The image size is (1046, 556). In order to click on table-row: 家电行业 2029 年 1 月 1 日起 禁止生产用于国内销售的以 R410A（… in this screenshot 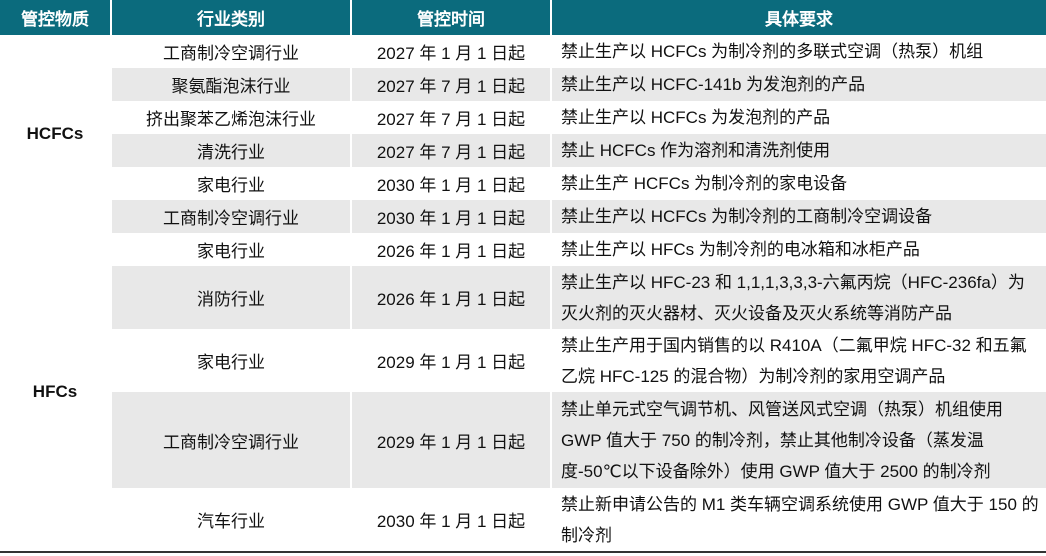, I will do `click(579, 360)`.